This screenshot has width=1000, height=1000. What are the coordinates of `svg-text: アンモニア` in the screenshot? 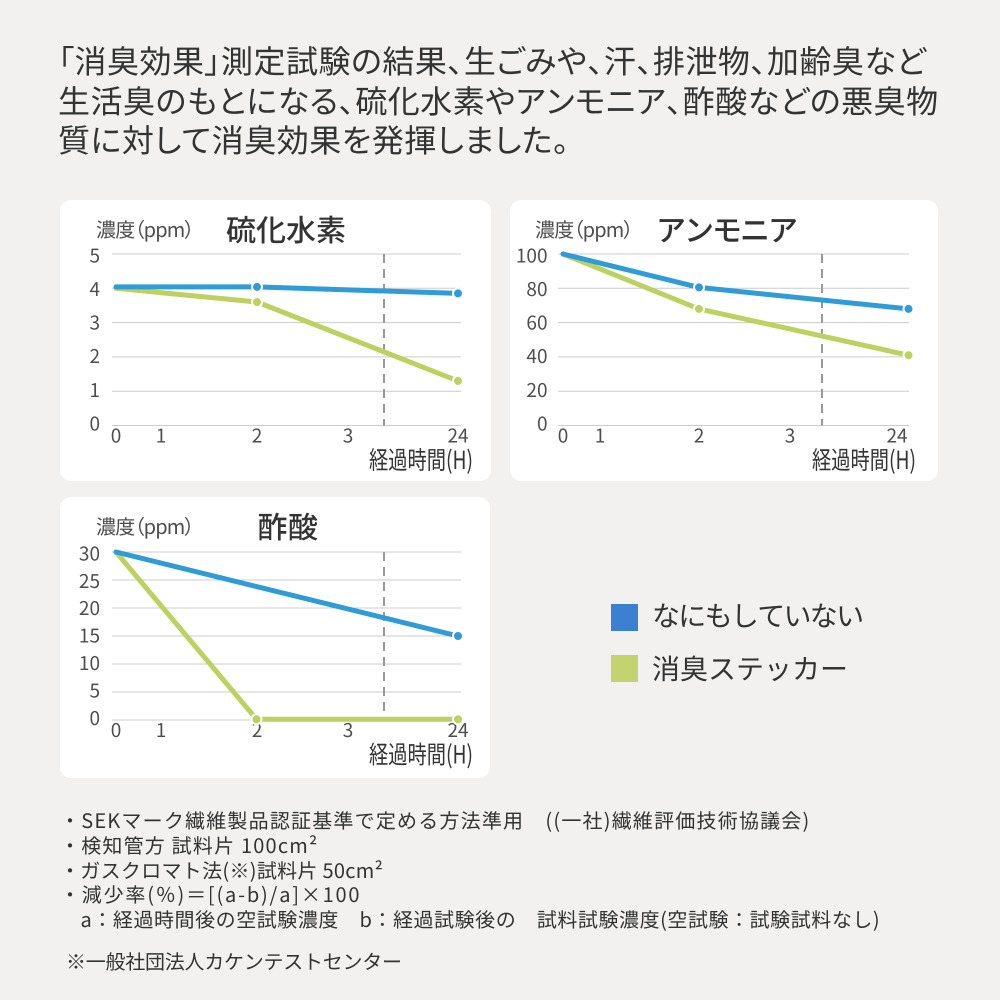 It's located at (726, 228).